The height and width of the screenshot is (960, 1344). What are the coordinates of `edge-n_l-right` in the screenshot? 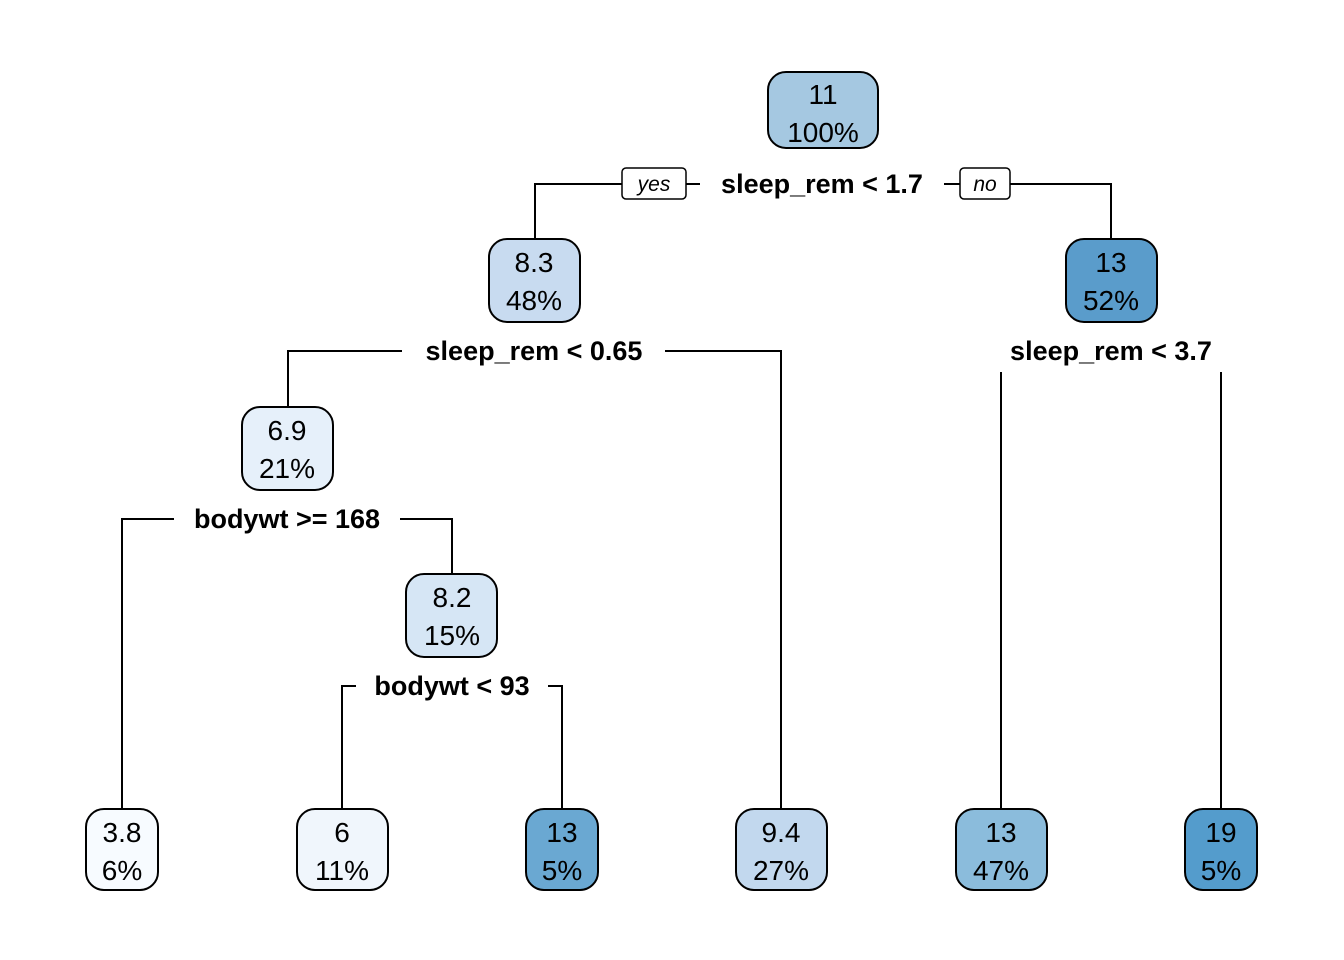 It's located at (723, 579).